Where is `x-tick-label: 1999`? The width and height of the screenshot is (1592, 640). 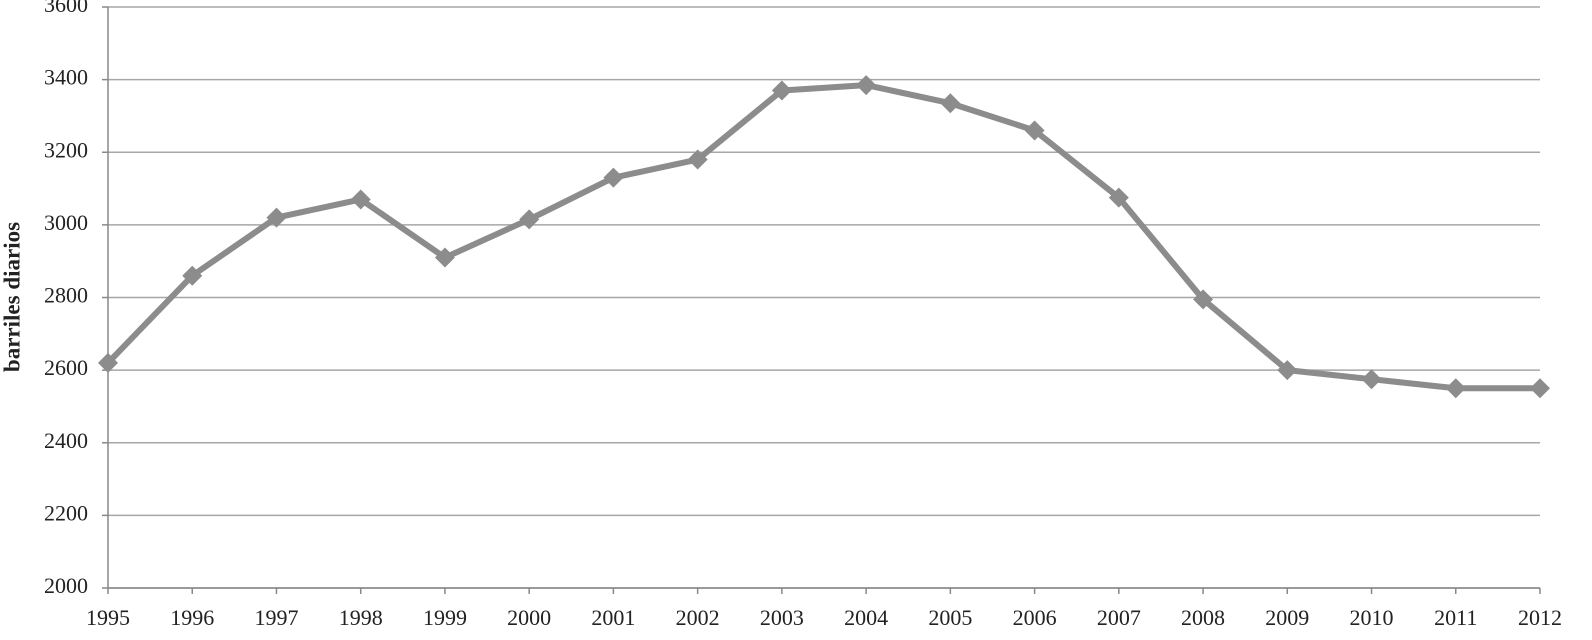 x-tick-label: 1999 is located at coordinates (445, 617).